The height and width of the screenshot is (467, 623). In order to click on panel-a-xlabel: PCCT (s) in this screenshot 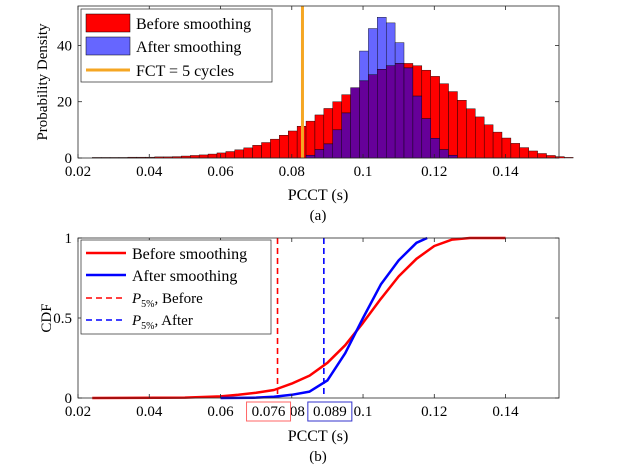, I will do `click(318, 195)`.